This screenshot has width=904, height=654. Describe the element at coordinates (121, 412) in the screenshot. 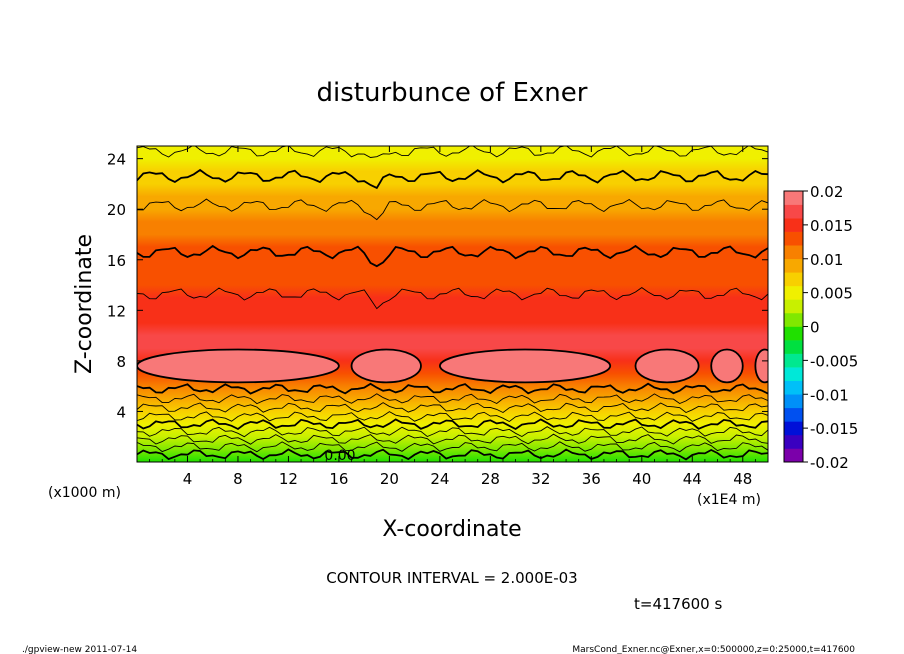

I see `y-tick-label: 4` at that location.